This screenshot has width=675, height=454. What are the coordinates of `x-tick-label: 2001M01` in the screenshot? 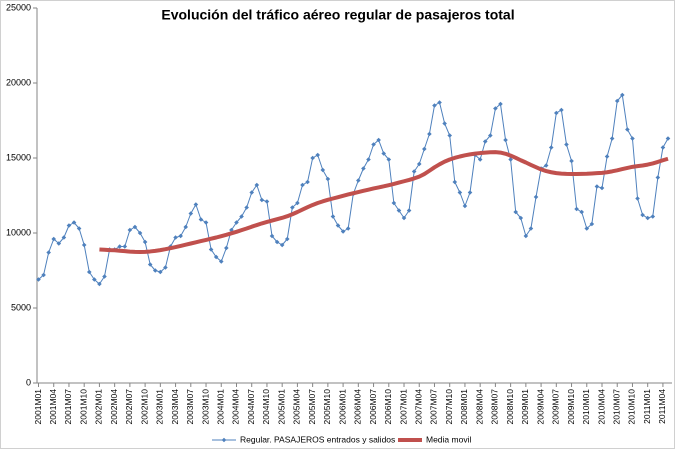 It's located at (38, 407).